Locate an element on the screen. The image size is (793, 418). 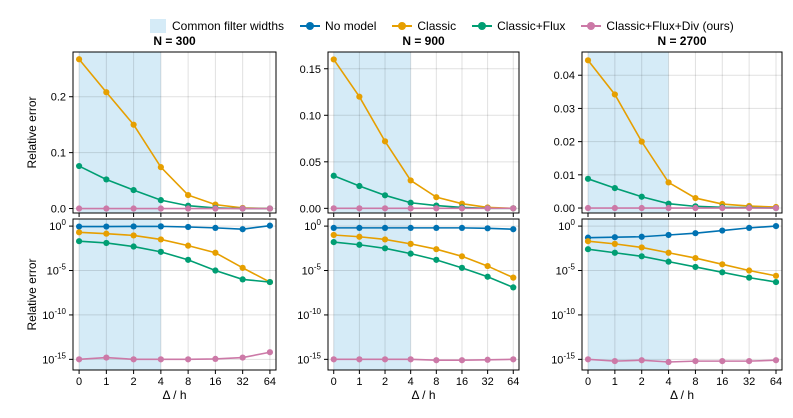
filter-band is located at coordinates (628, 294).